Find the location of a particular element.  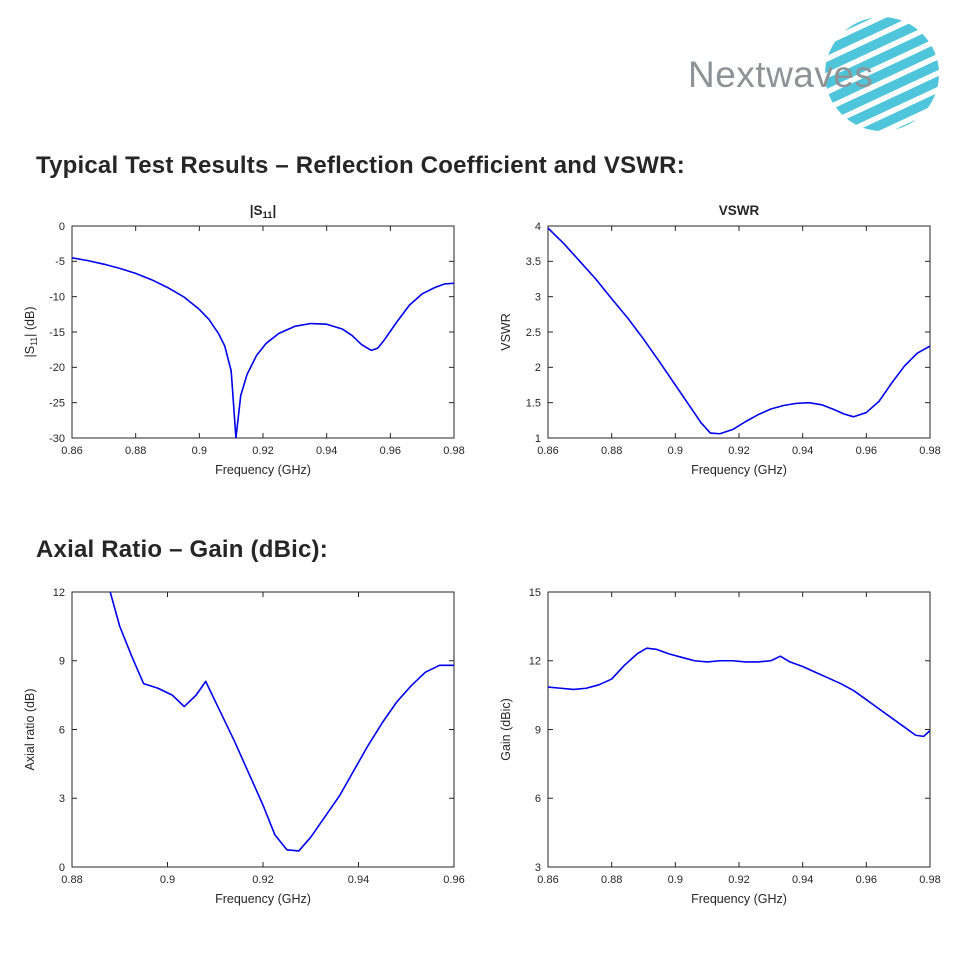

section-title-axial-gain: Axial Ratio – Gain (dBic): is located at coordinates (182, 549).